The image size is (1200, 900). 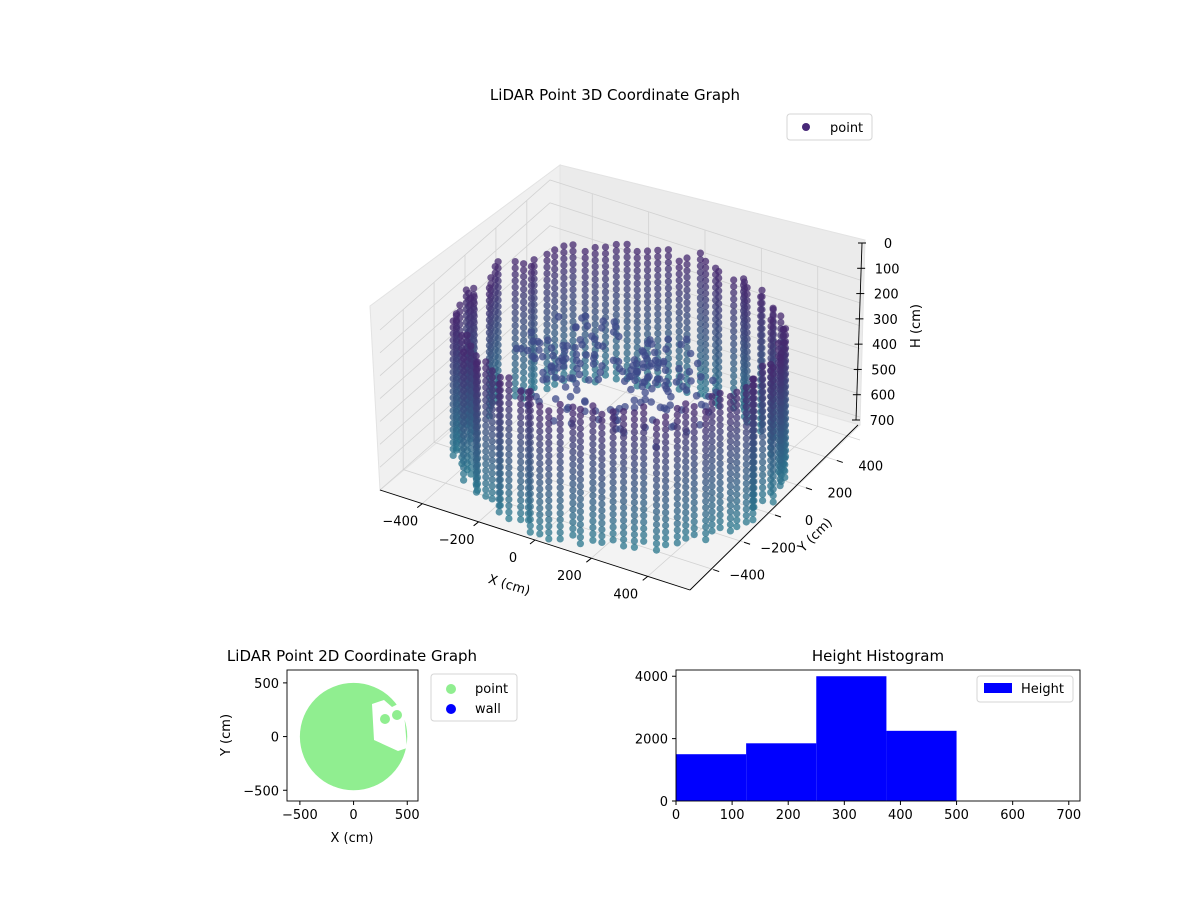 I want to click on chart-2d-x-label: X (cm), so click(x=352, y=838).